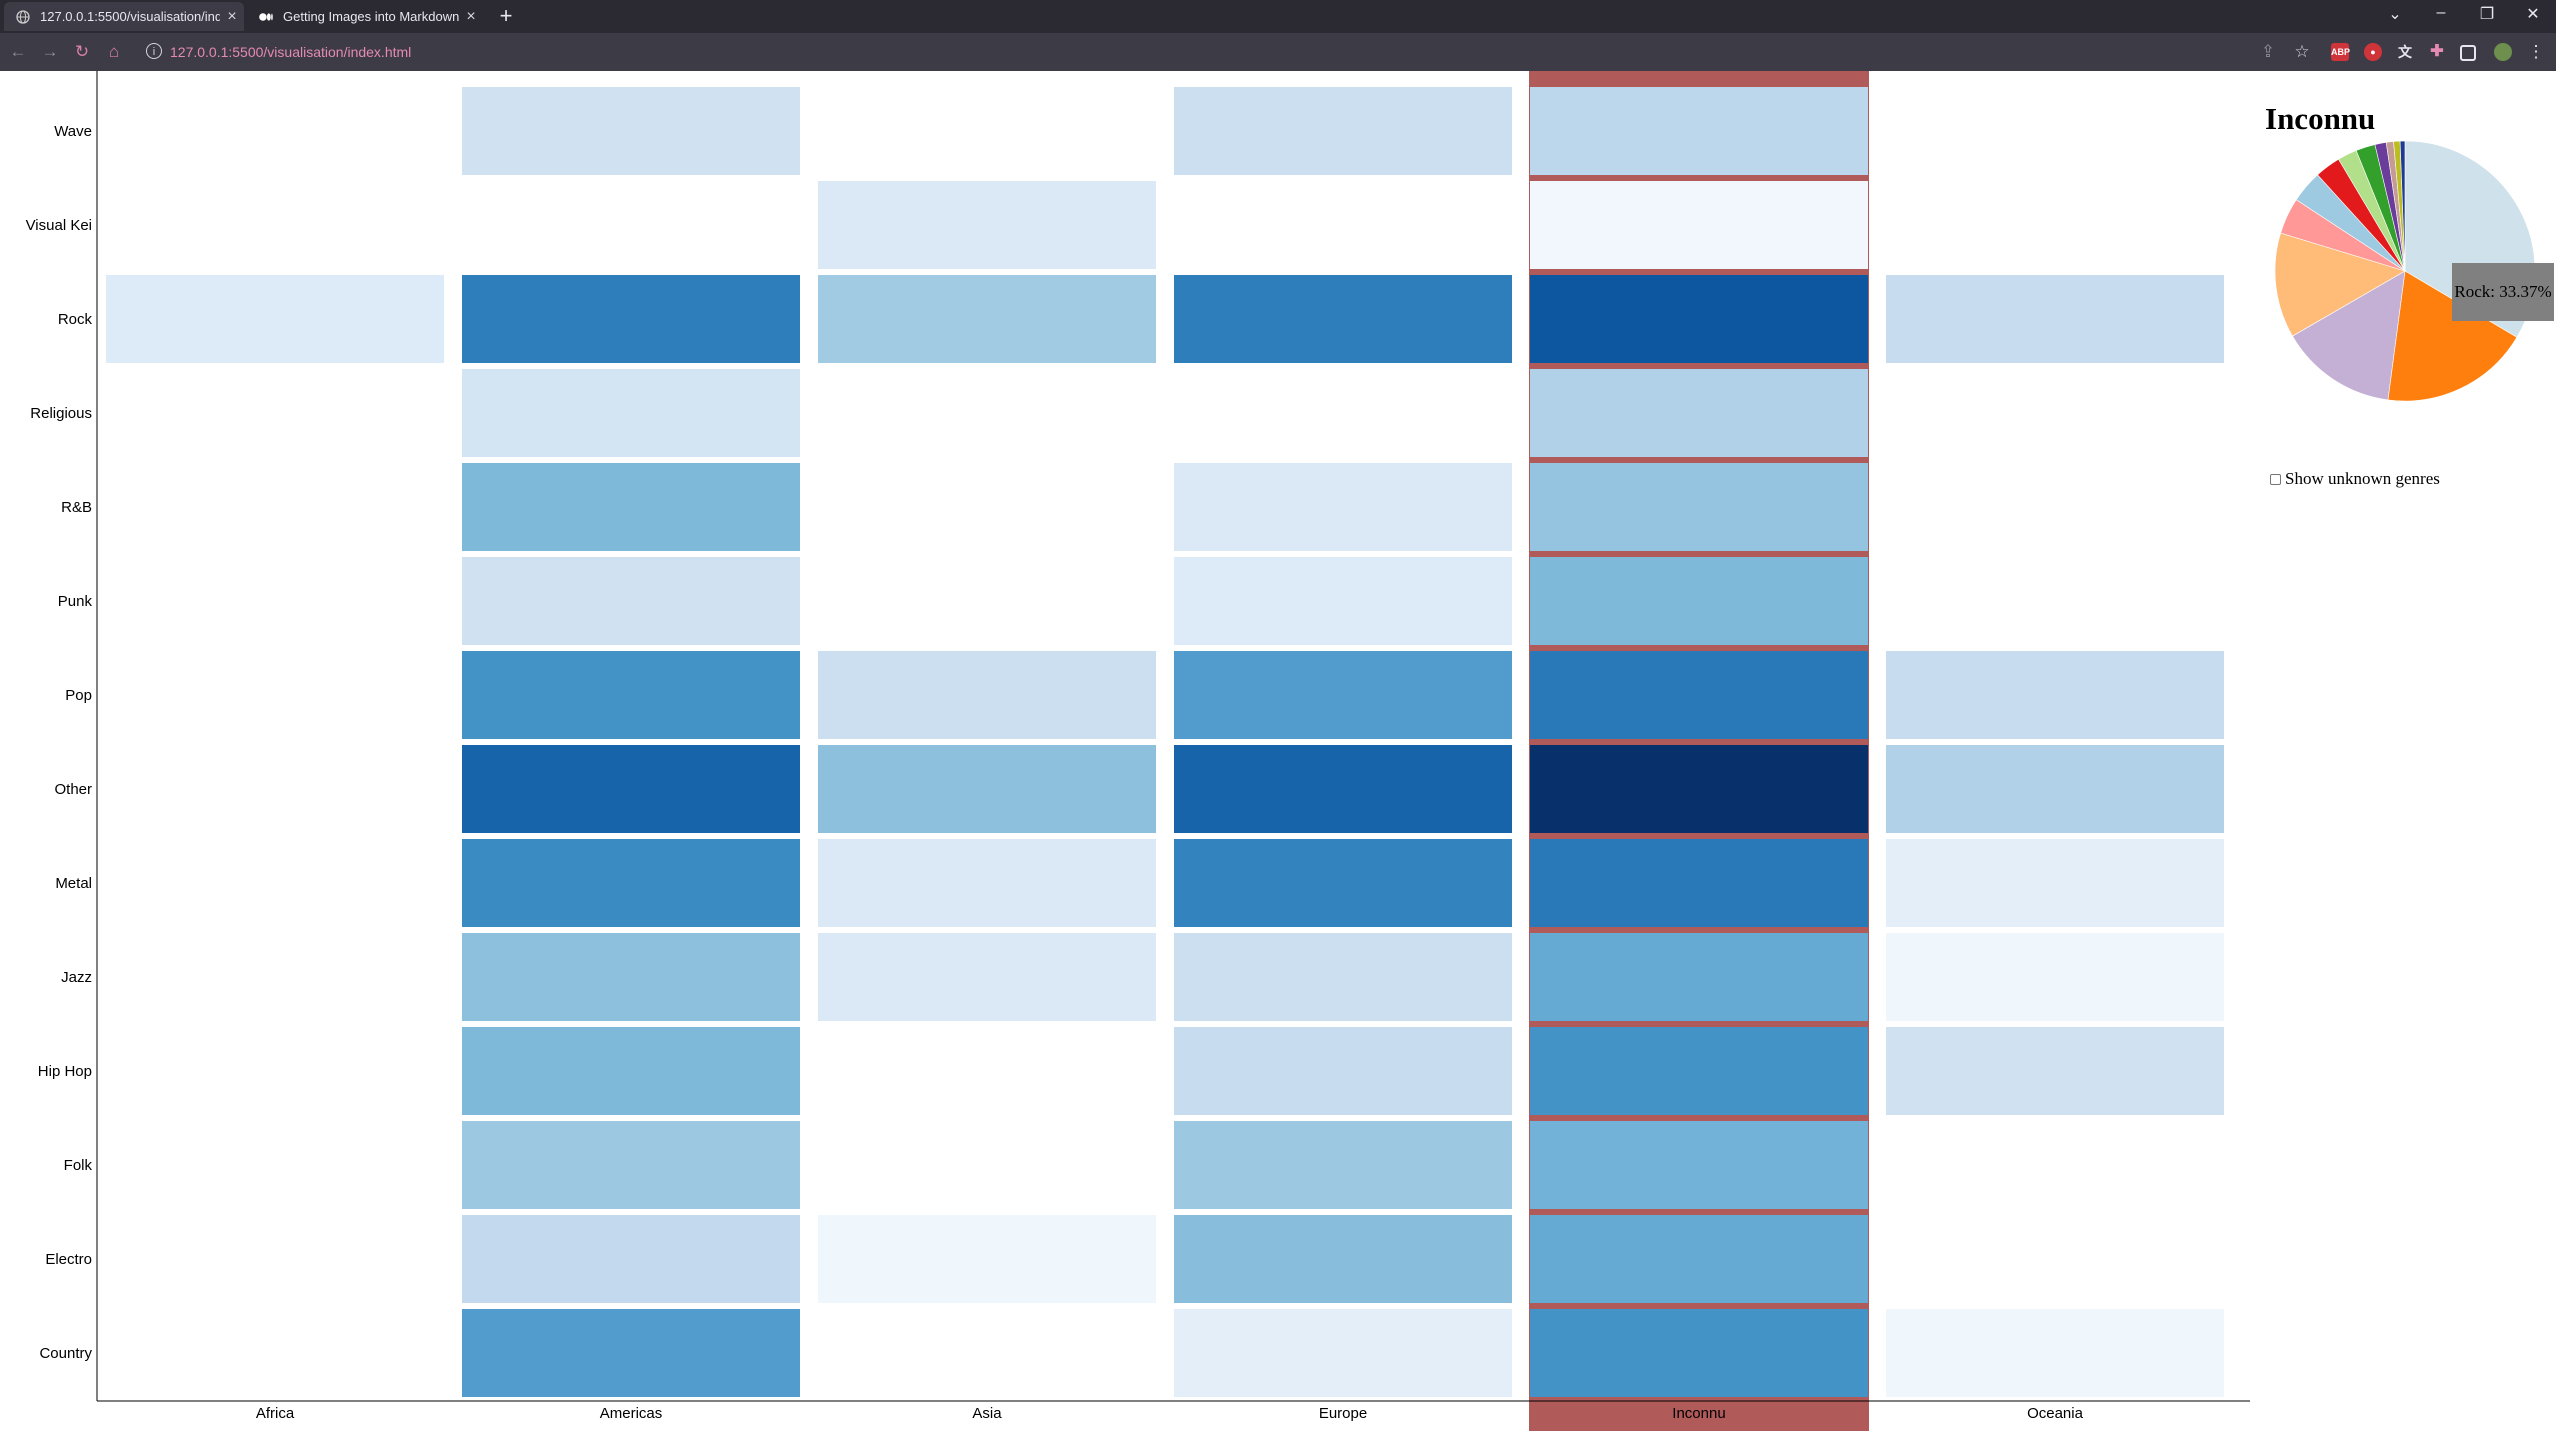 The width and height of the screenshot is (2556, 1431). What do you see at coordinates (2320, 118) in the screenshot?
I see `pie-title: Inconnu` at bounding box center [2320, 118].